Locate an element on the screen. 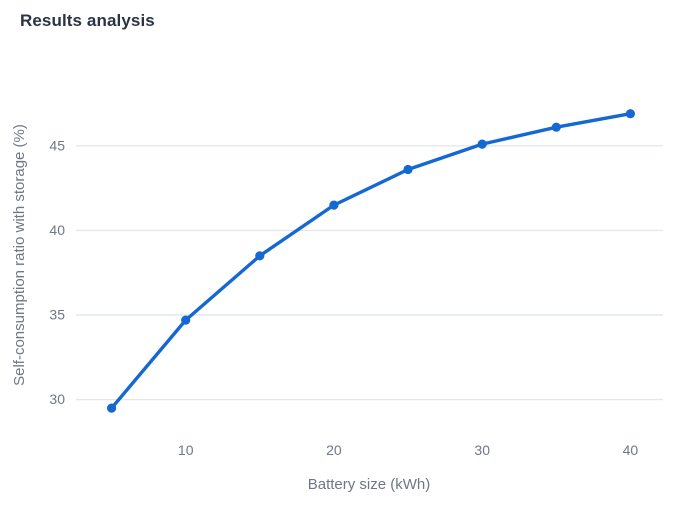  x-tick-label-30: 30 is located at coordinates (482, 450).